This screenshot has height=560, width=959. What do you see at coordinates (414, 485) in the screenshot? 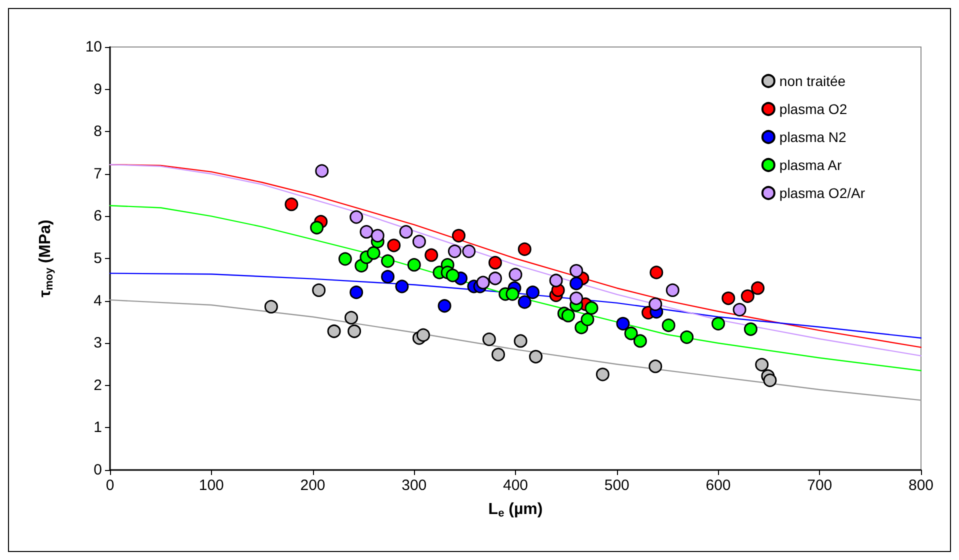
I see `x-tick-label: 300` at bounding box center [414, 485].